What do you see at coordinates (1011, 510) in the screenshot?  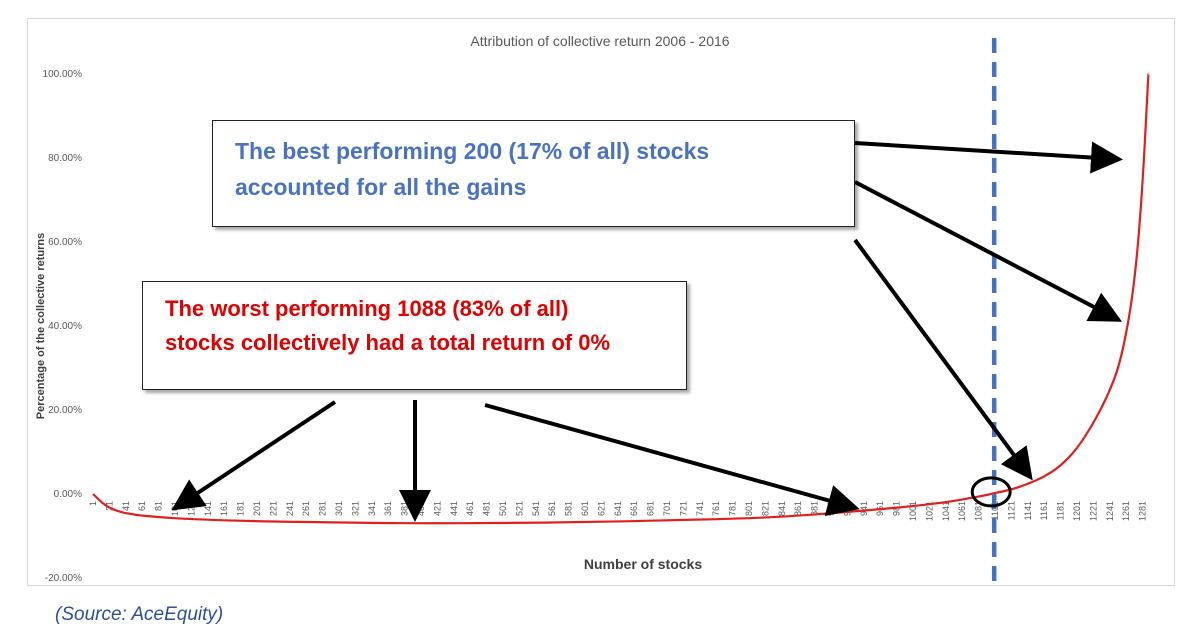 I see `x-tick-label: 1121` at bounding box center [1011, 510].